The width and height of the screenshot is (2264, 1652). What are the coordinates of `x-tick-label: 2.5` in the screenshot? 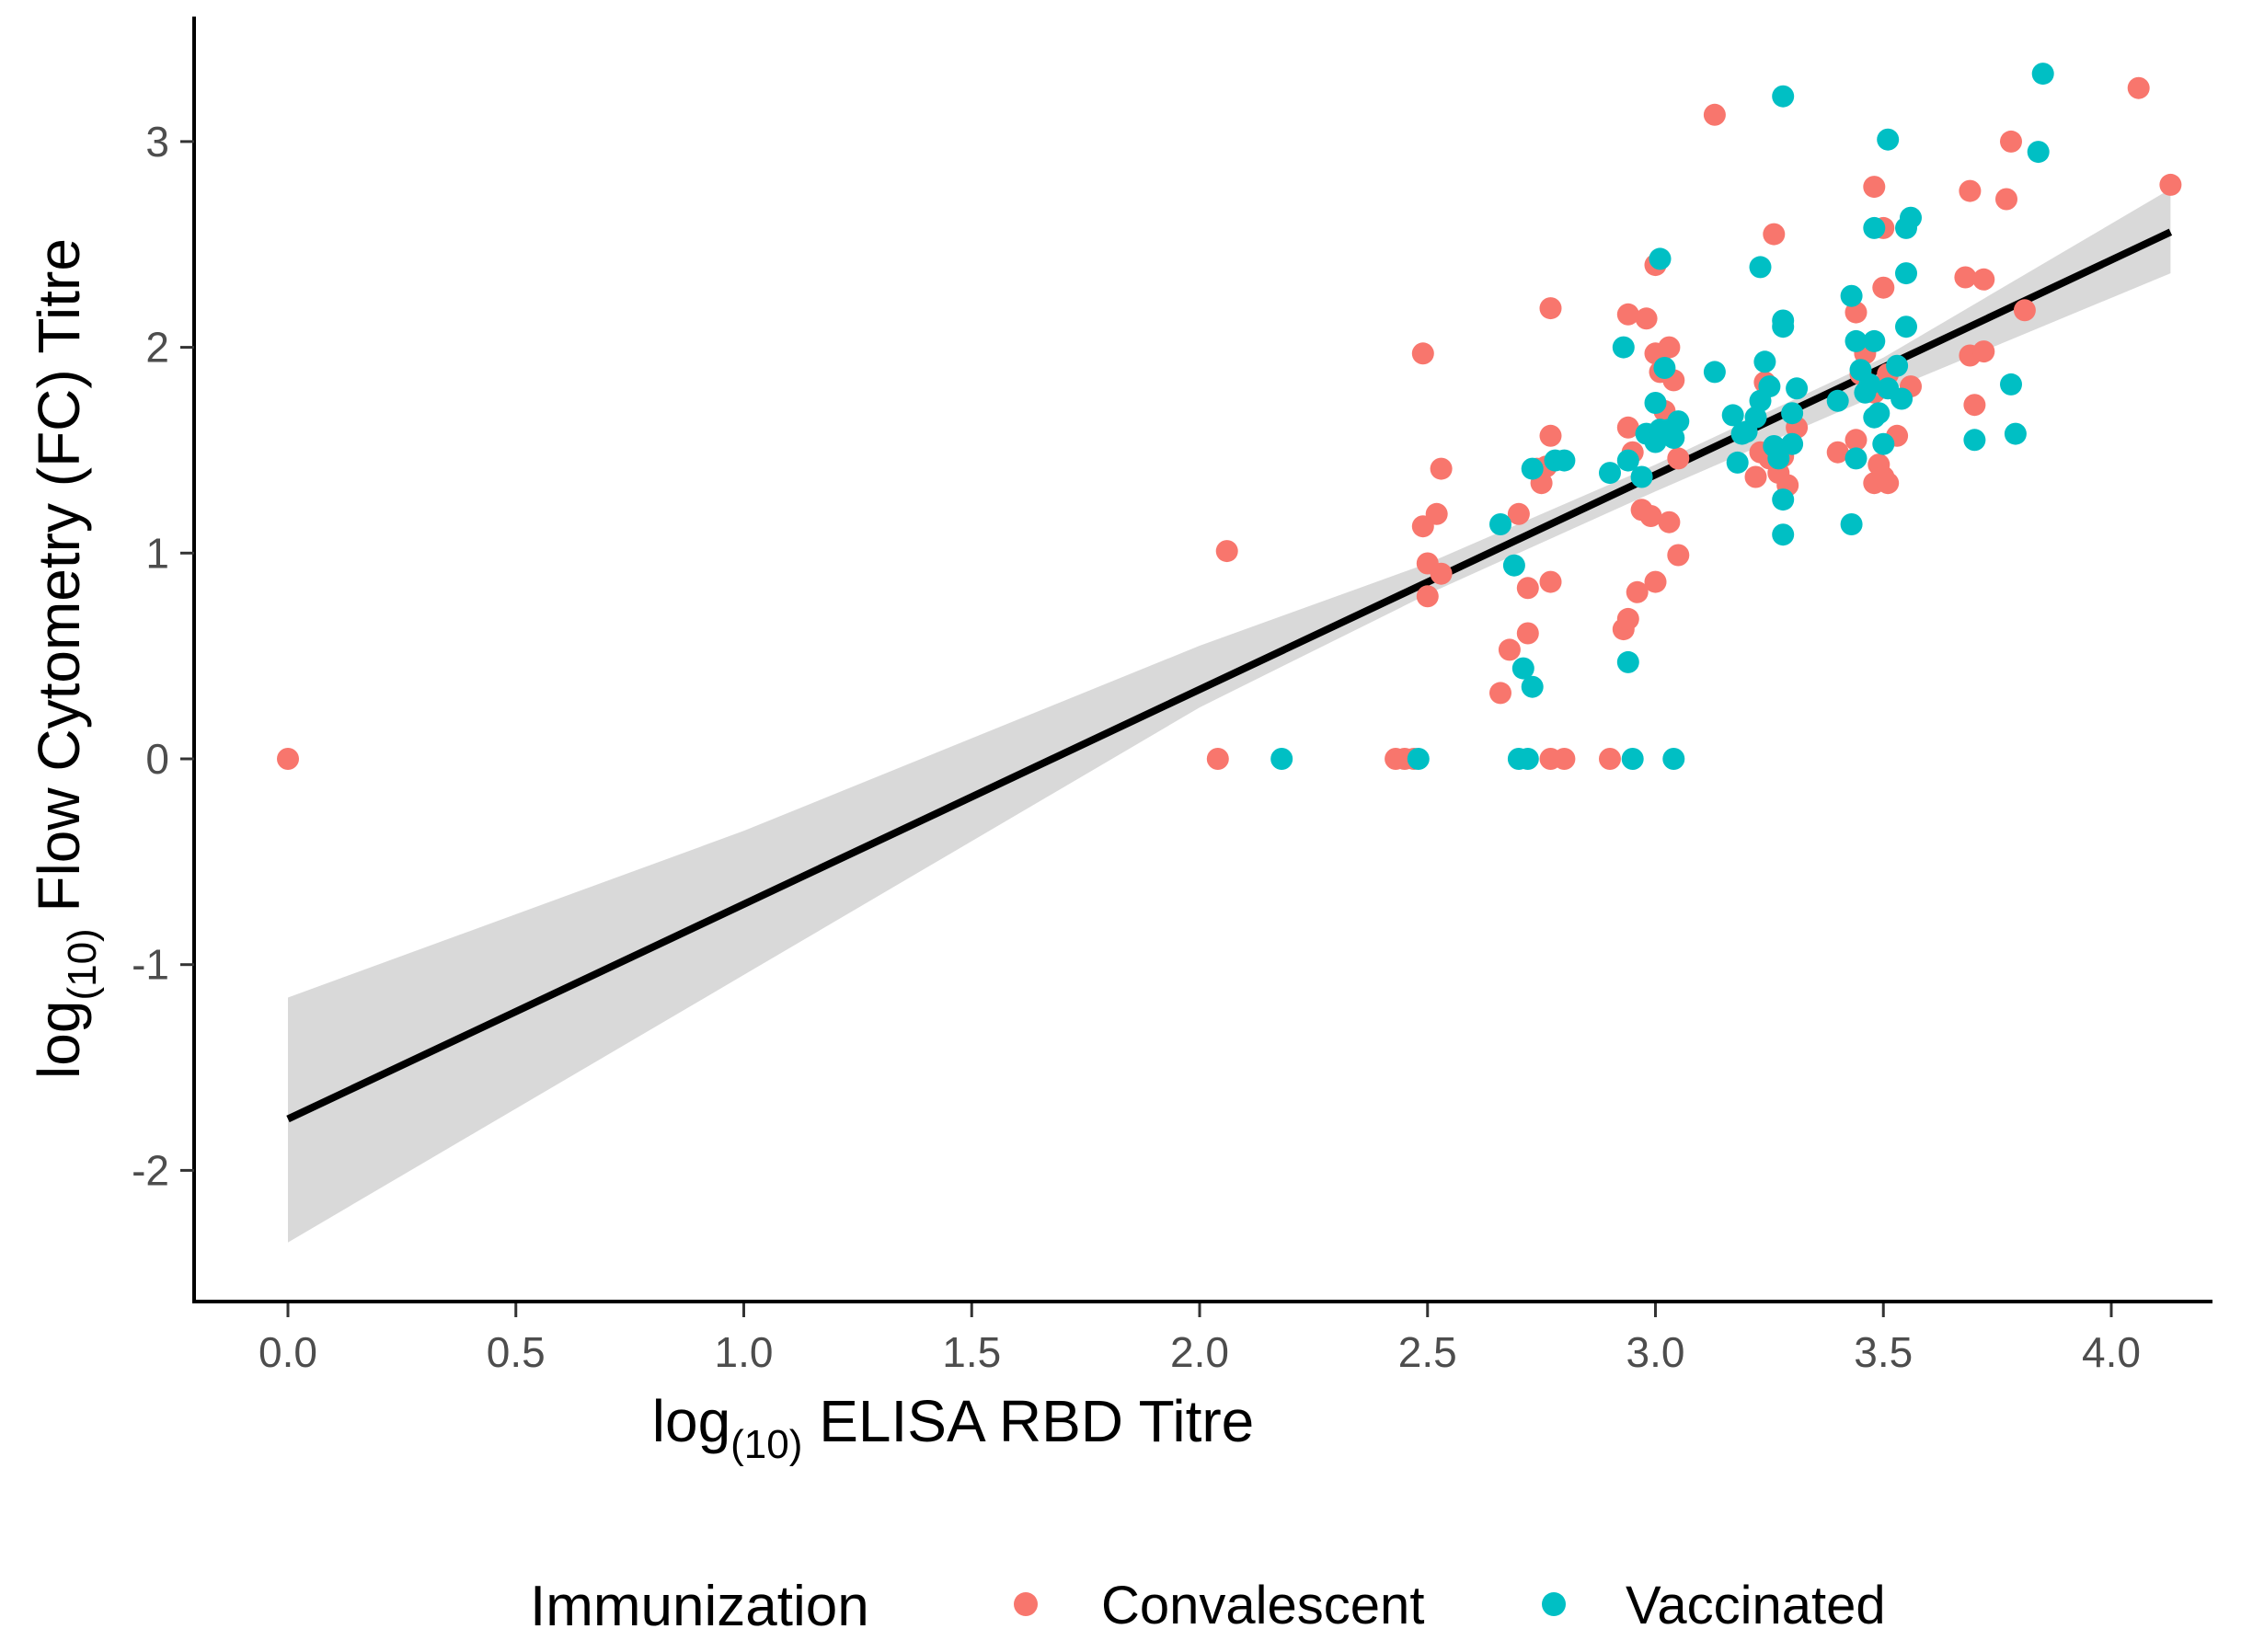 It's located at (1427, 1352).